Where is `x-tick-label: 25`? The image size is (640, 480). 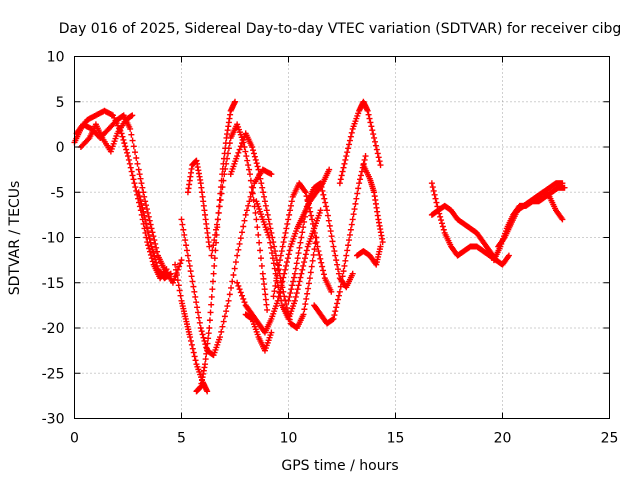
x-tick-label: 25 is located at coordinates (610, 439).